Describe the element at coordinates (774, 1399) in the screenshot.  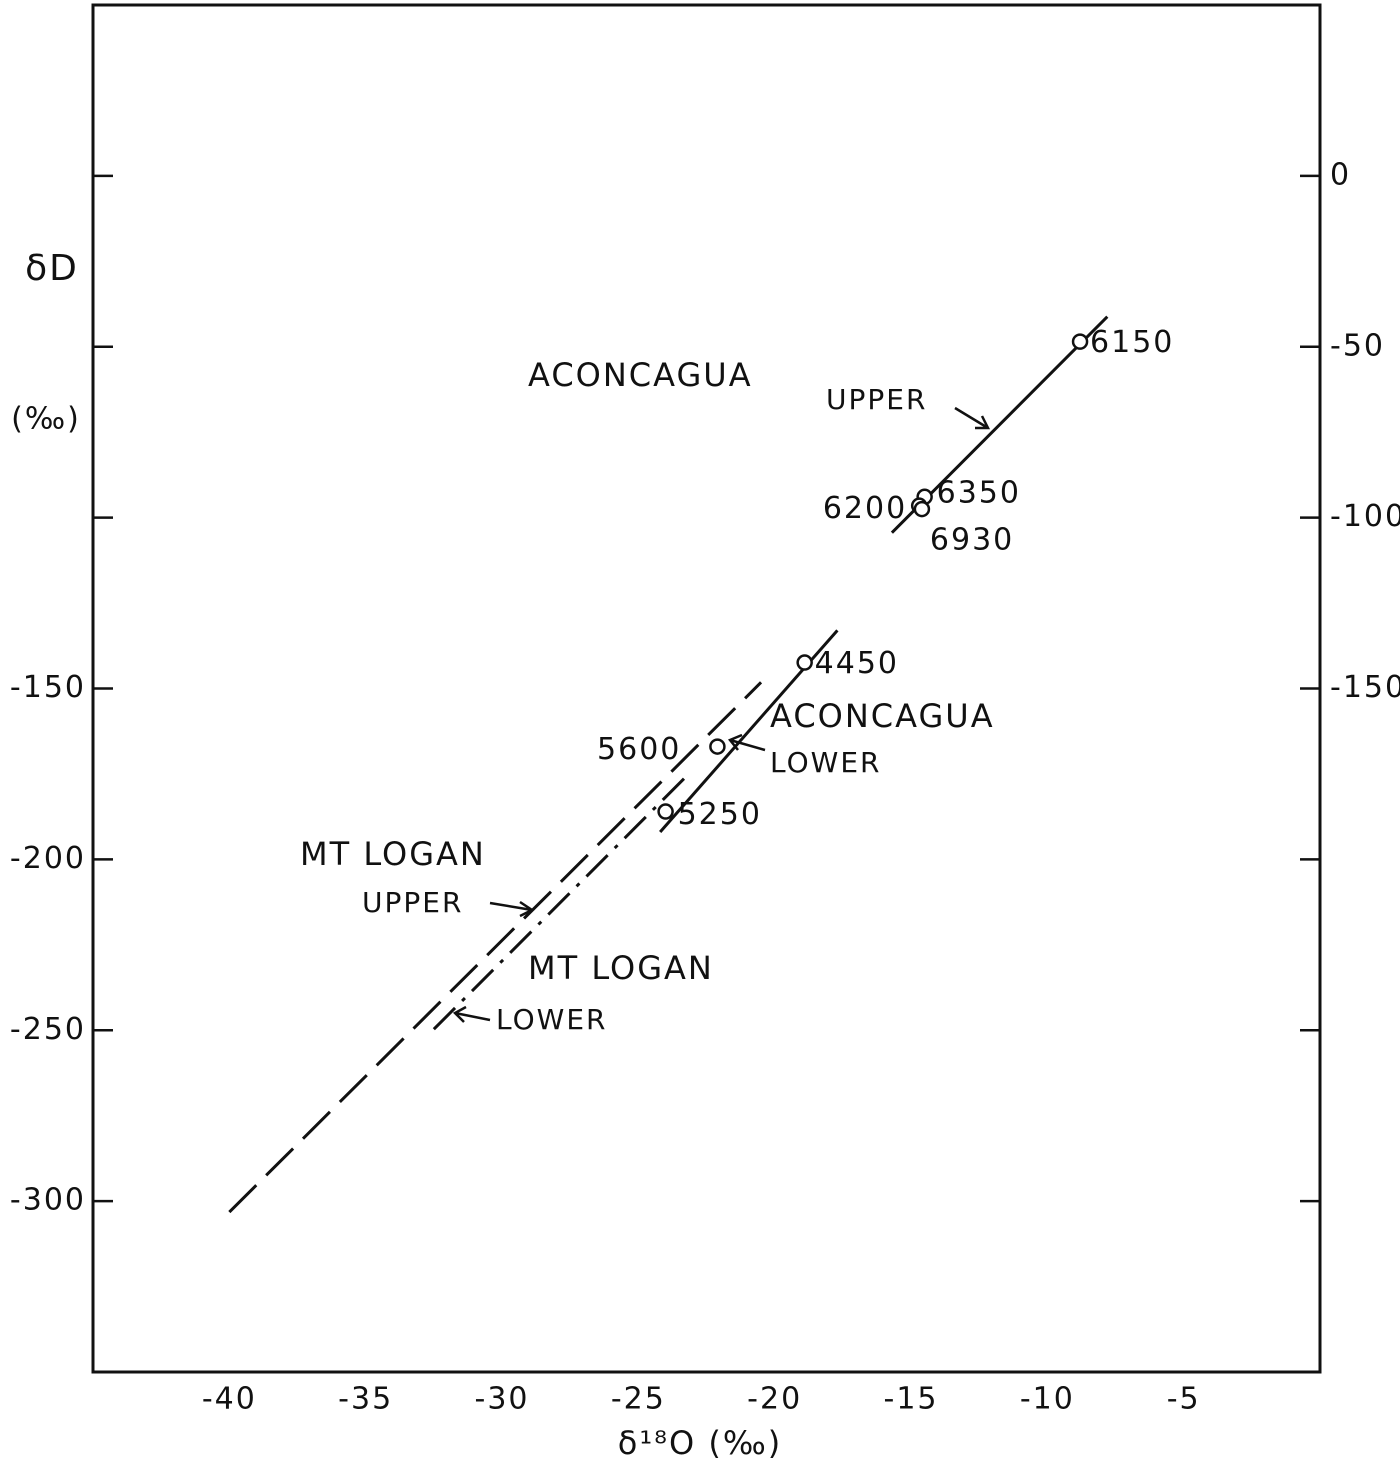
I see `x-tick-label: -20` at that location.